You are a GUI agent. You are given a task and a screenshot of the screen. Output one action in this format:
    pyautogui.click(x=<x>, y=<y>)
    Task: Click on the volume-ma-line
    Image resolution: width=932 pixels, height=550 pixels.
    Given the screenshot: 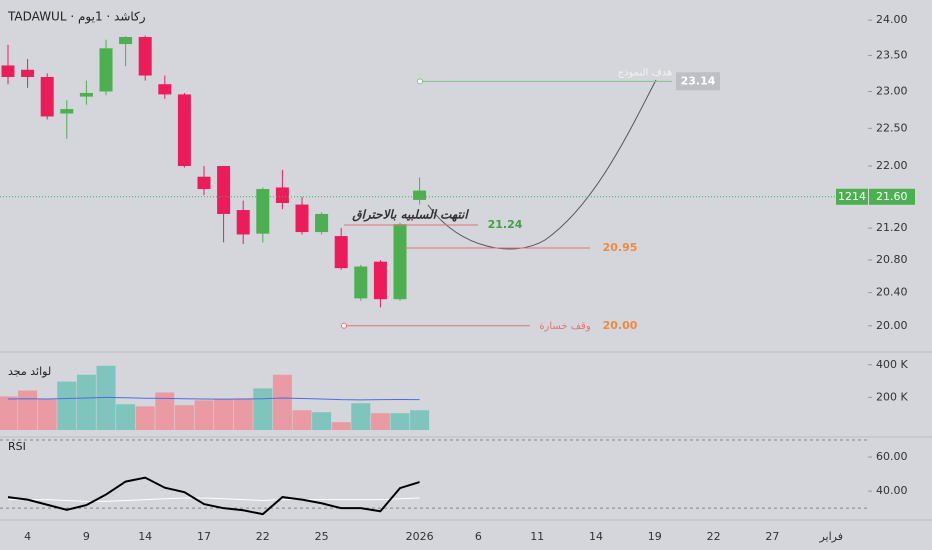 What is the action you would take?
    pyautogui.click(x=213, y=398)
    